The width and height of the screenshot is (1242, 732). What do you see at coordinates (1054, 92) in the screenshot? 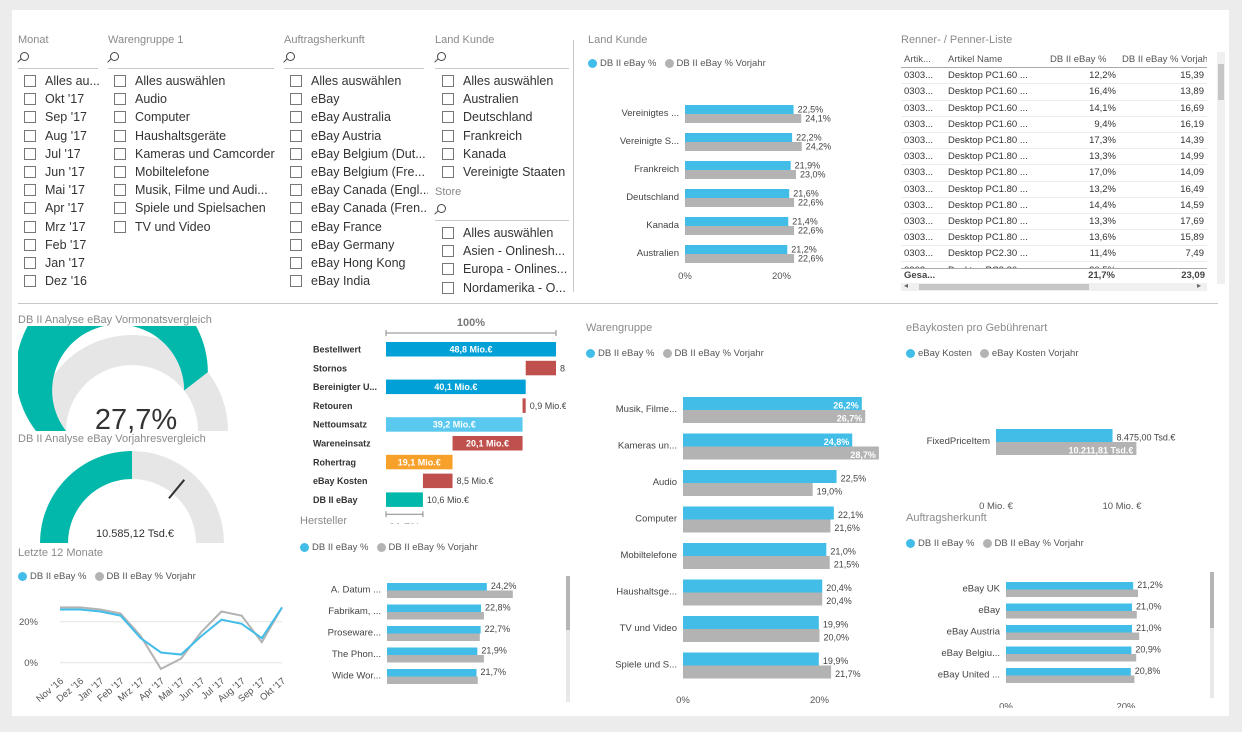
I see `table-row: 0303... Desktop PC1.60 ... 16,4% 13,89` at bounding box center [1054, 92].